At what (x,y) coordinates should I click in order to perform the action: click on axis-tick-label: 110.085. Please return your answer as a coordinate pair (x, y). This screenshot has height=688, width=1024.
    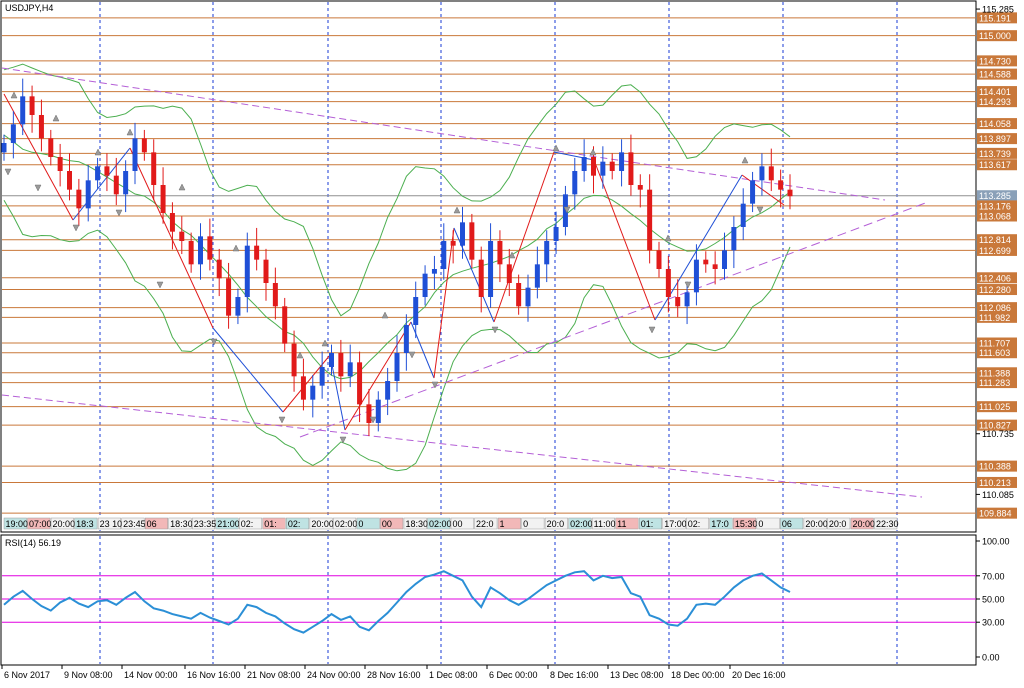
    Looking at the image, I should click on (998, 495).